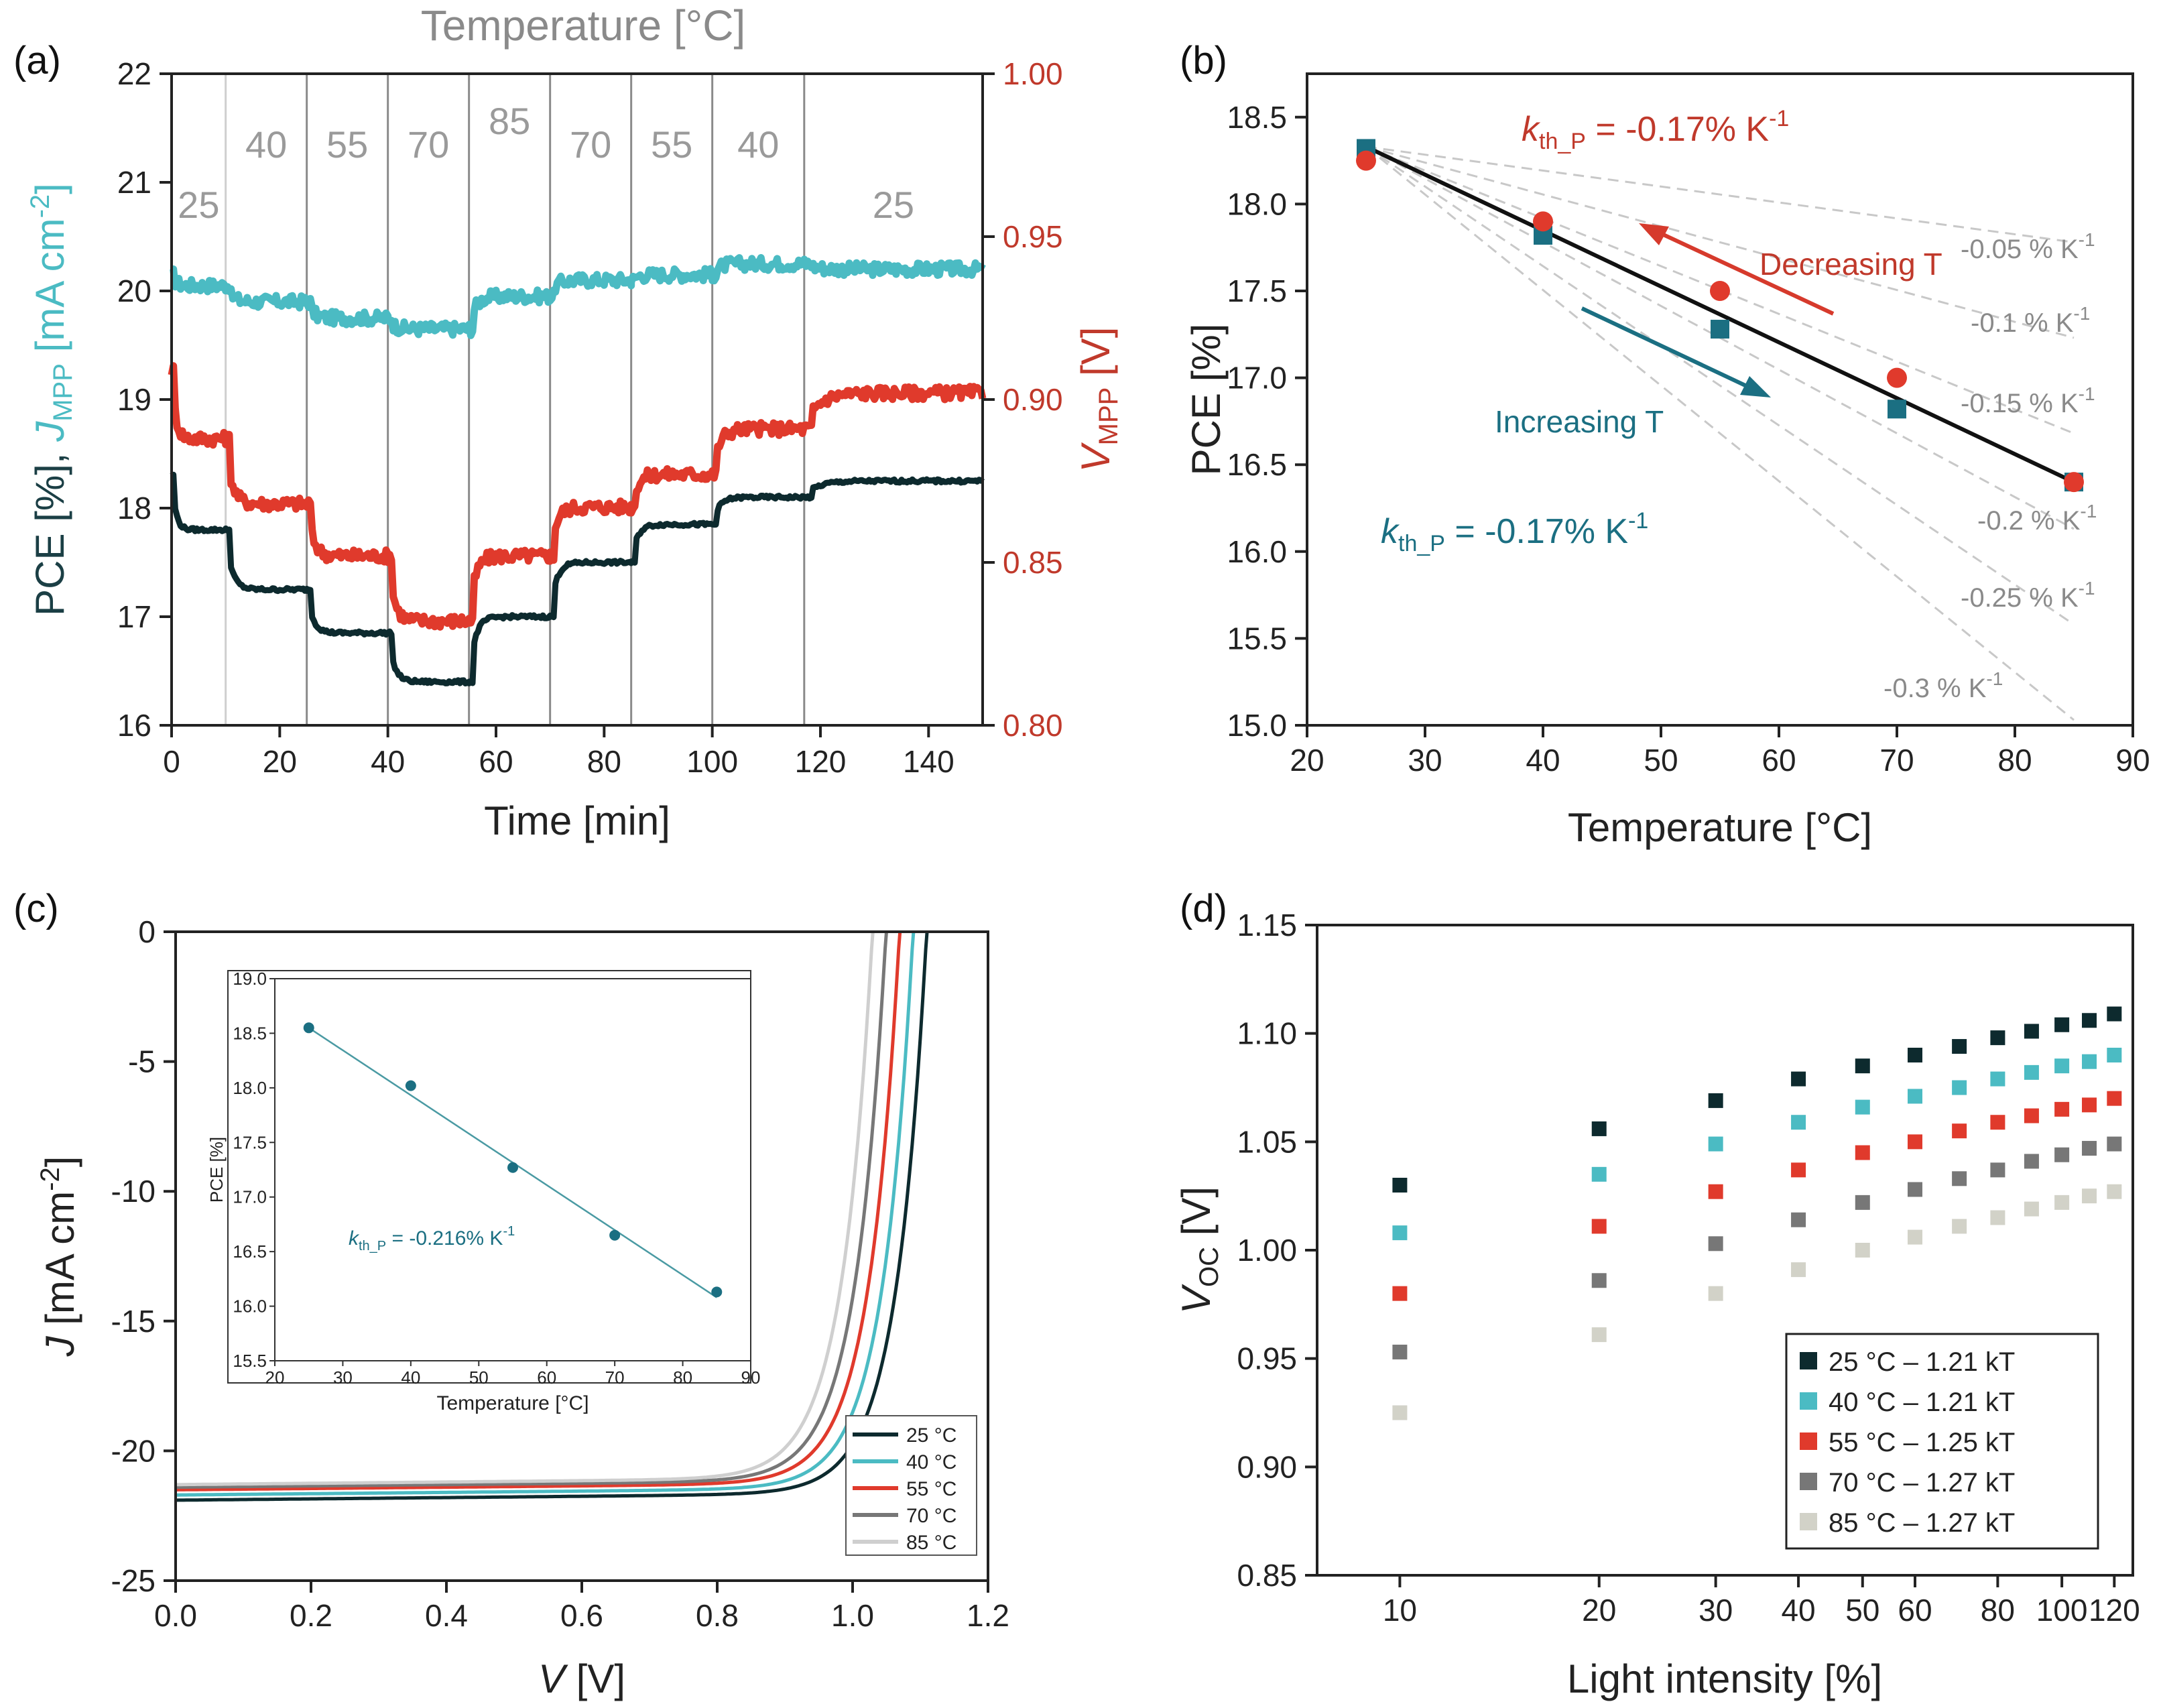  Describe the element at coordinates (1862, 1610) in the screenshot. I see `panel-d-xtick-label: 50` at that location.